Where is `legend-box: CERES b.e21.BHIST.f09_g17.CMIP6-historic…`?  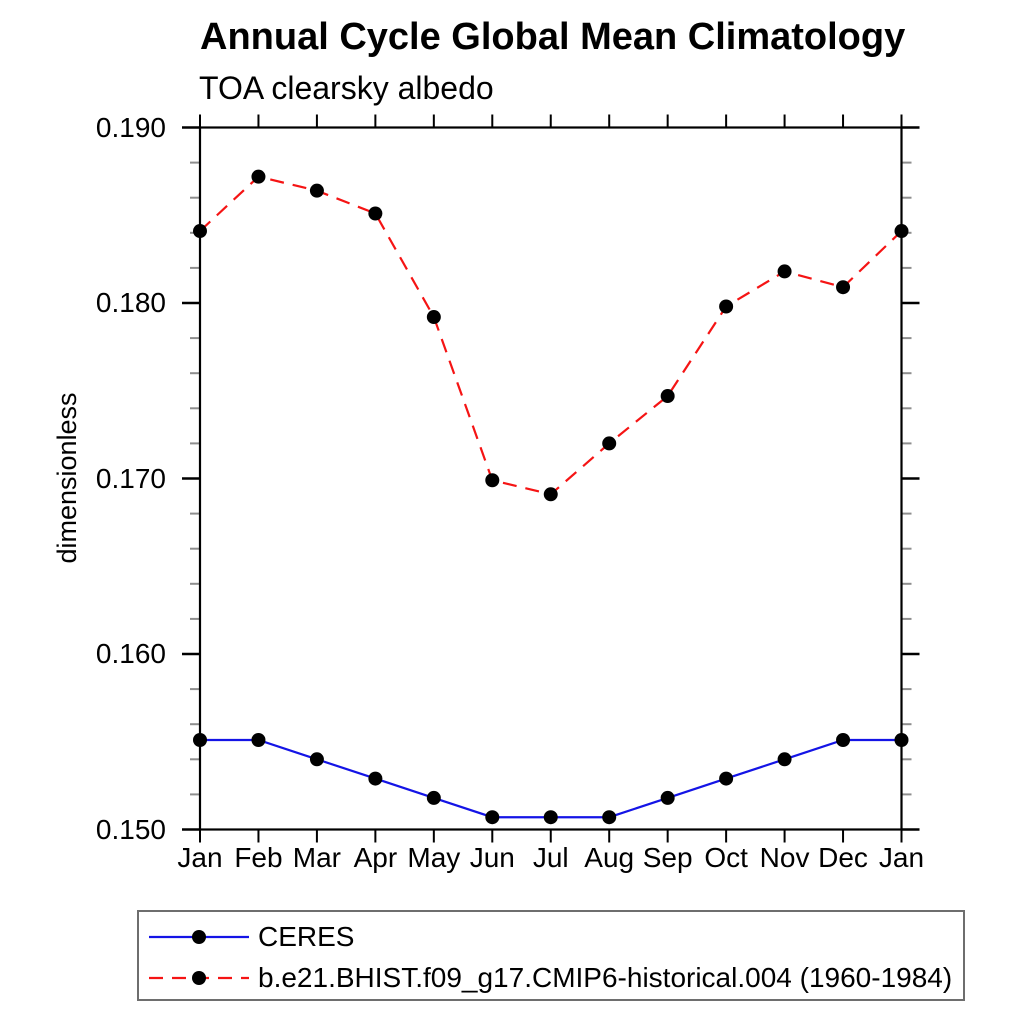 legend-box: CERES b.e21.BHIST.f09_g17.CMIP6-historic… is located at coordinates (551, 955).